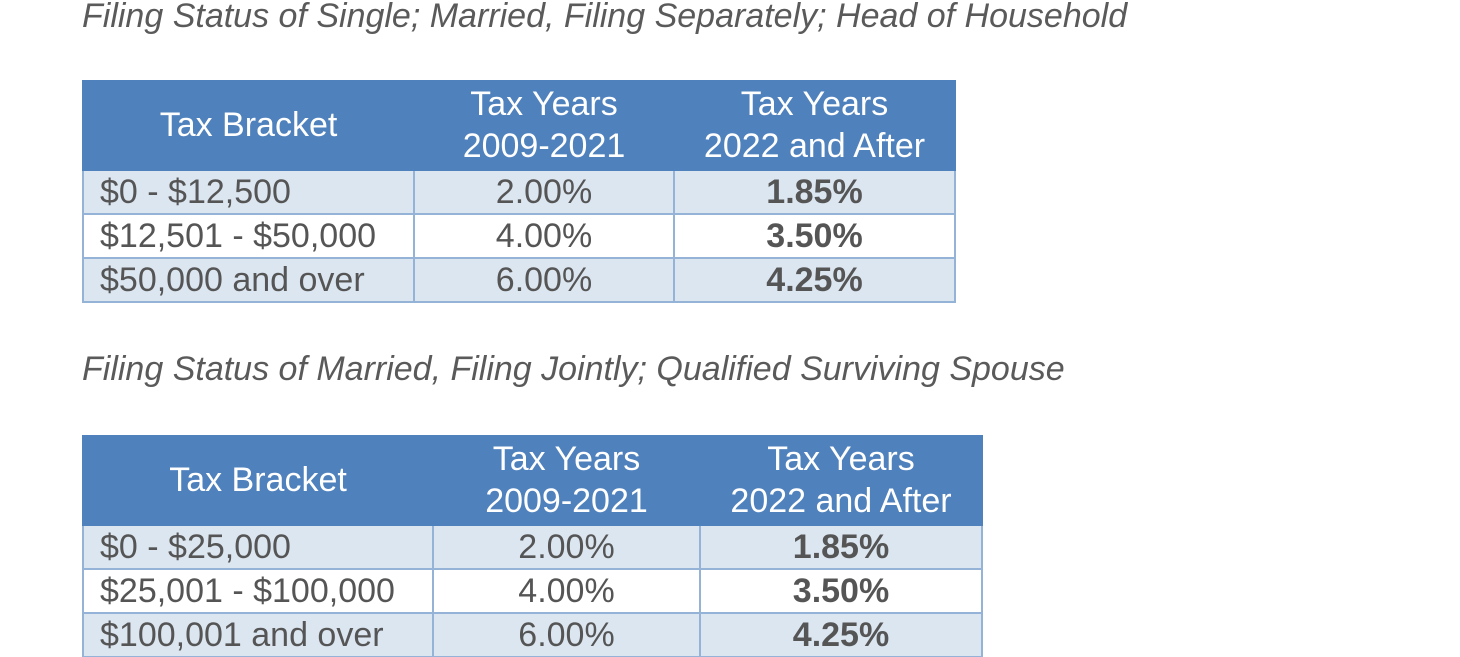  What do you see at coordinates (248, 236) in the screenshot?
I see `bracket-cell: $12,501 - $50,000` at bounding box center [248, 236].